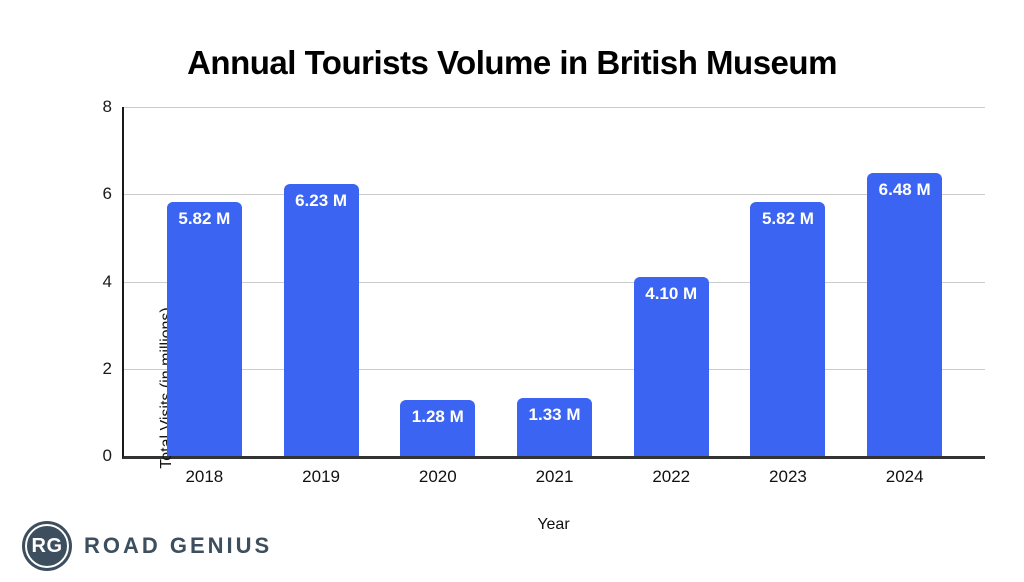 This screenshot has width=1024, height=582. Describe the element at coordinates (107, 455) in the screenshot. I see `y-tick-label: 0` at that location.